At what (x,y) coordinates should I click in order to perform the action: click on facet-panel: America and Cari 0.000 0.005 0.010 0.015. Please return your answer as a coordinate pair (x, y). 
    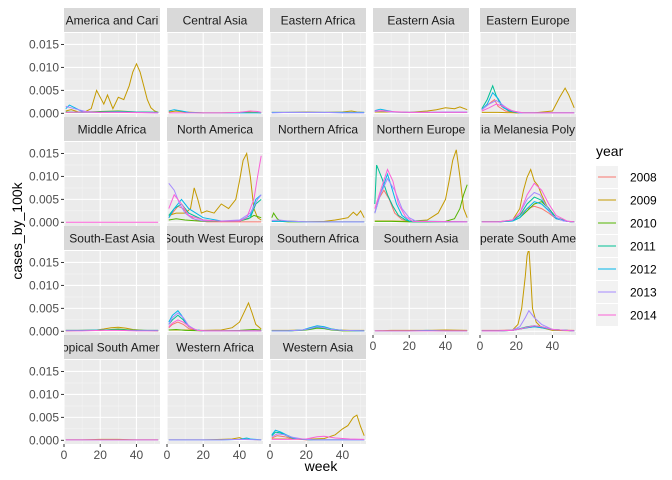
    Looking at the image, I should click on (94, 64).